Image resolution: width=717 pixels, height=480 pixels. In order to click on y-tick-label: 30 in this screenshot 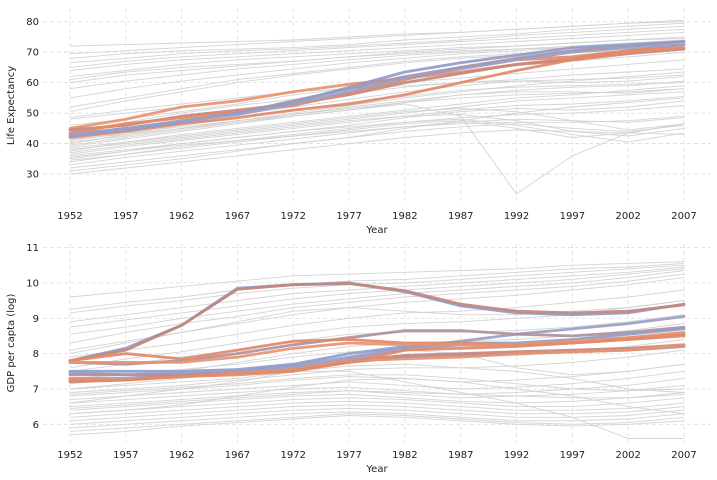, I will do `click(32, 175)`.